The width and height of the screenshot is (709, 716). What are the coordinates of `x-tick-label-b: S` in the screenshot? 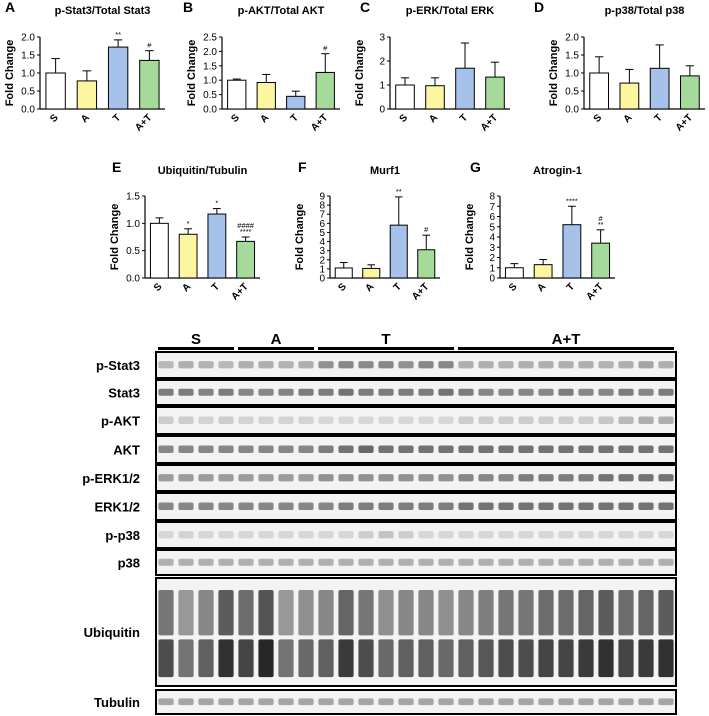 It's located at (235, 118).